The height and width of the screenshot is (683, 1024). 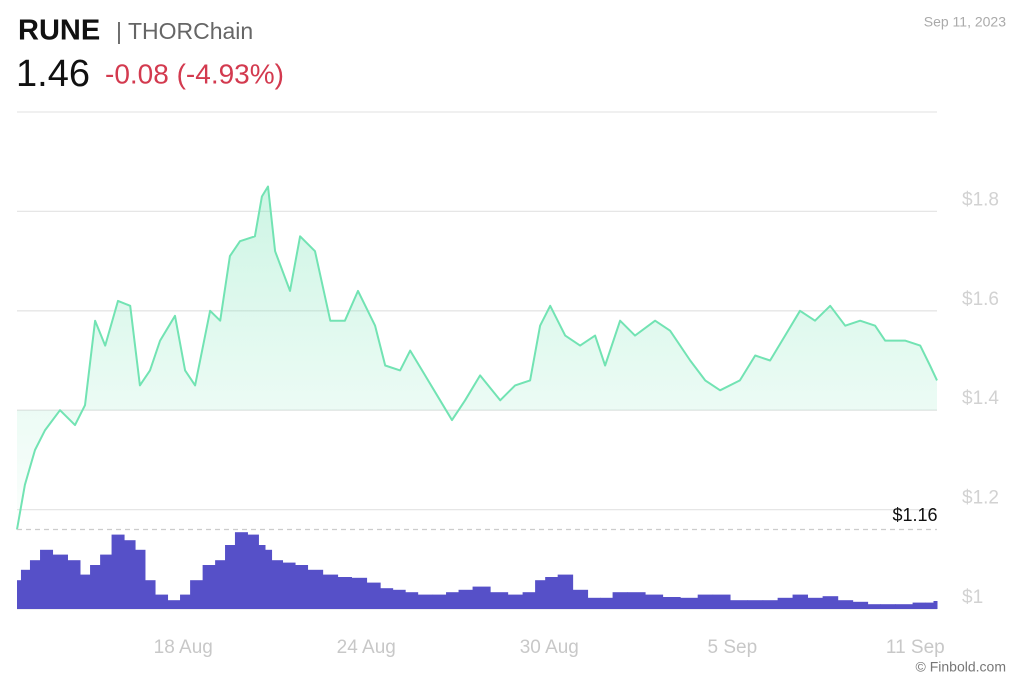 What do you see at coordinates (53, 74) in the screenshot?
I see `price: 1.46` at bounding box center [53, 74].